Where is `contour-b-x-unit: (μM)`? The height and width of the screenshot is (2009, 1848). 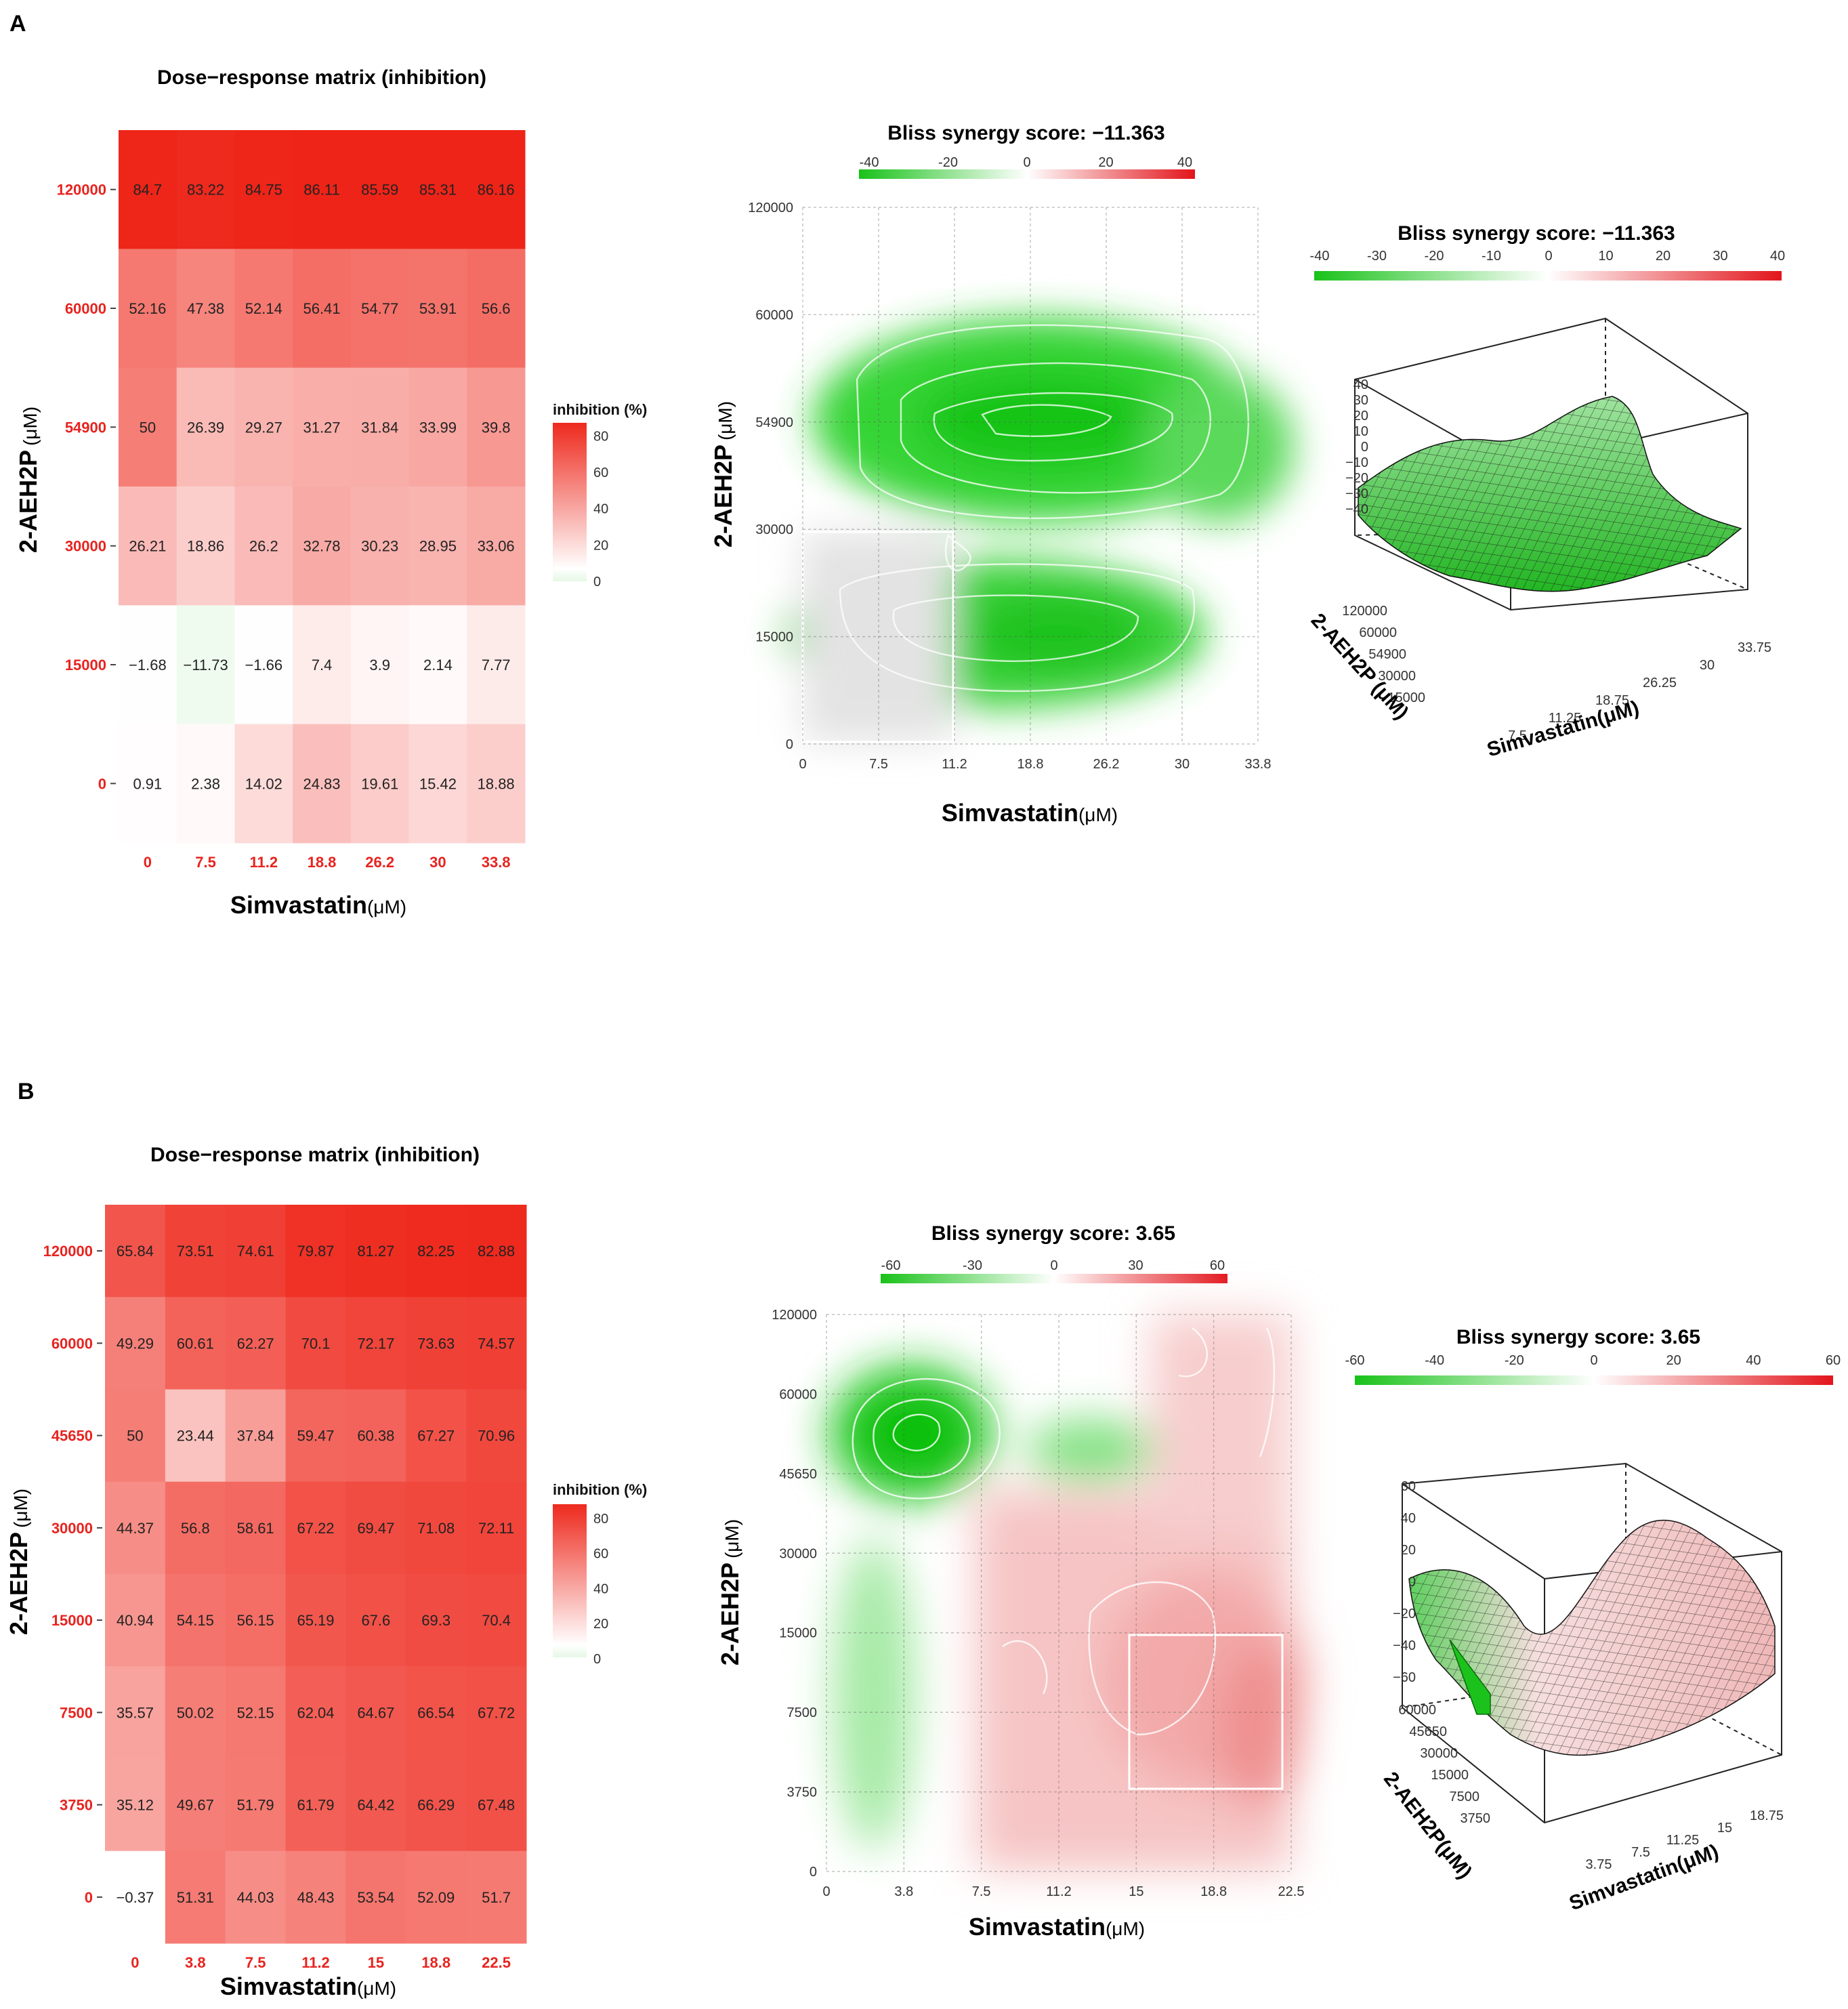 contour-b-x-unit: (μM) is located at coordinates (1125, 1928).